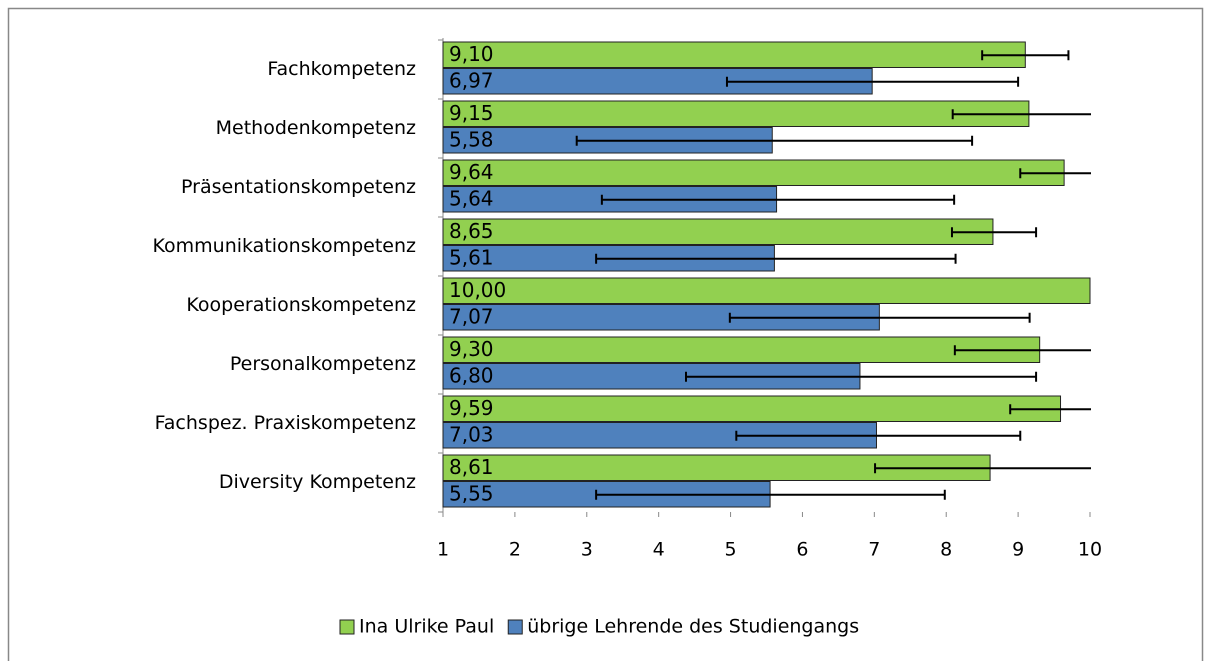 The height and width of the screenshot is (661, 1211). I want to click on value-label: 8,61, so click(471, 467).